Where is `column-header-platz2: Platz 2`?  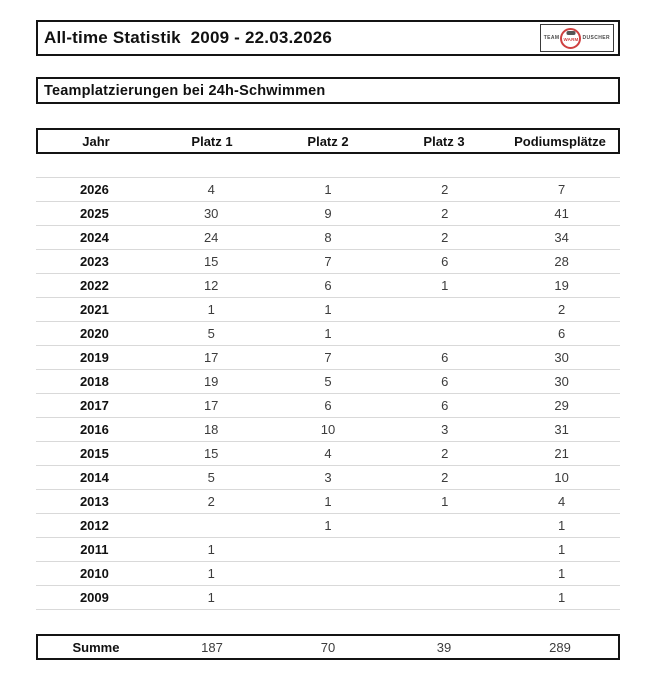
column-header-platz2: Platz 2 is located at coordinates (328, 141).